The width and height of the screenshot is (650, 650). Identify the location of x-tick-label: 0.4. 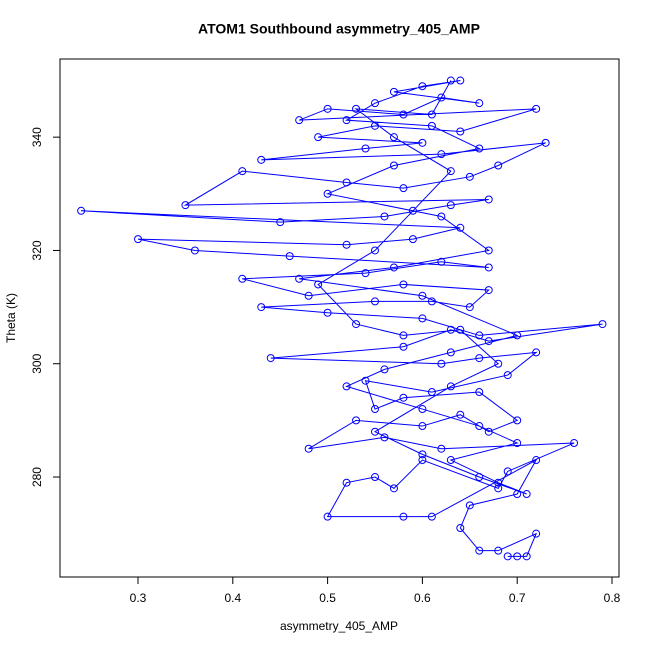
(232, 598).